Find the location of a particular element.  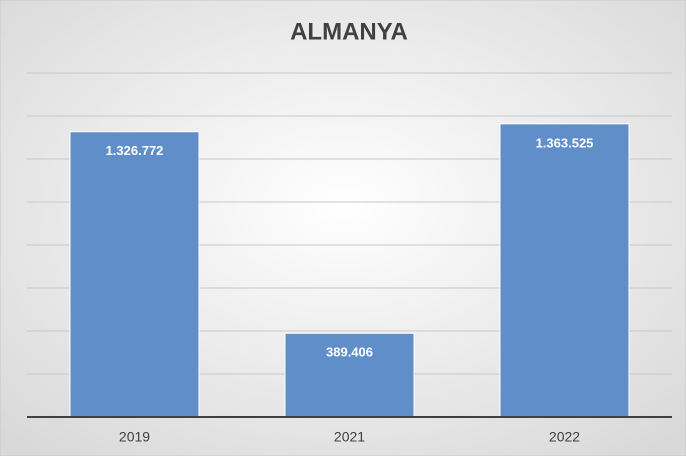

data-label: 389.406 is located at coordinates (349, 352).